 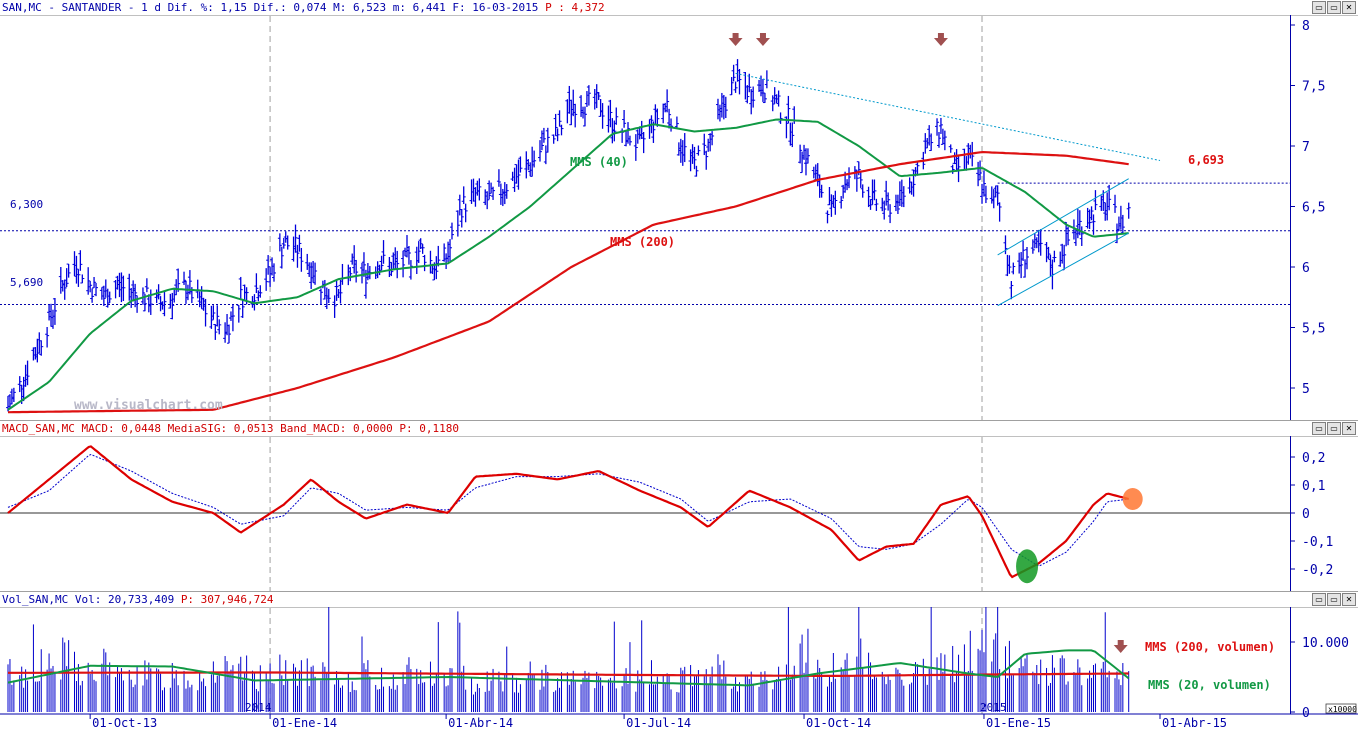 What do you see at coordinates (148, 405) in the screenshot?
I see `watermark: www.visualchart.com` at bounding box center [148, 405].